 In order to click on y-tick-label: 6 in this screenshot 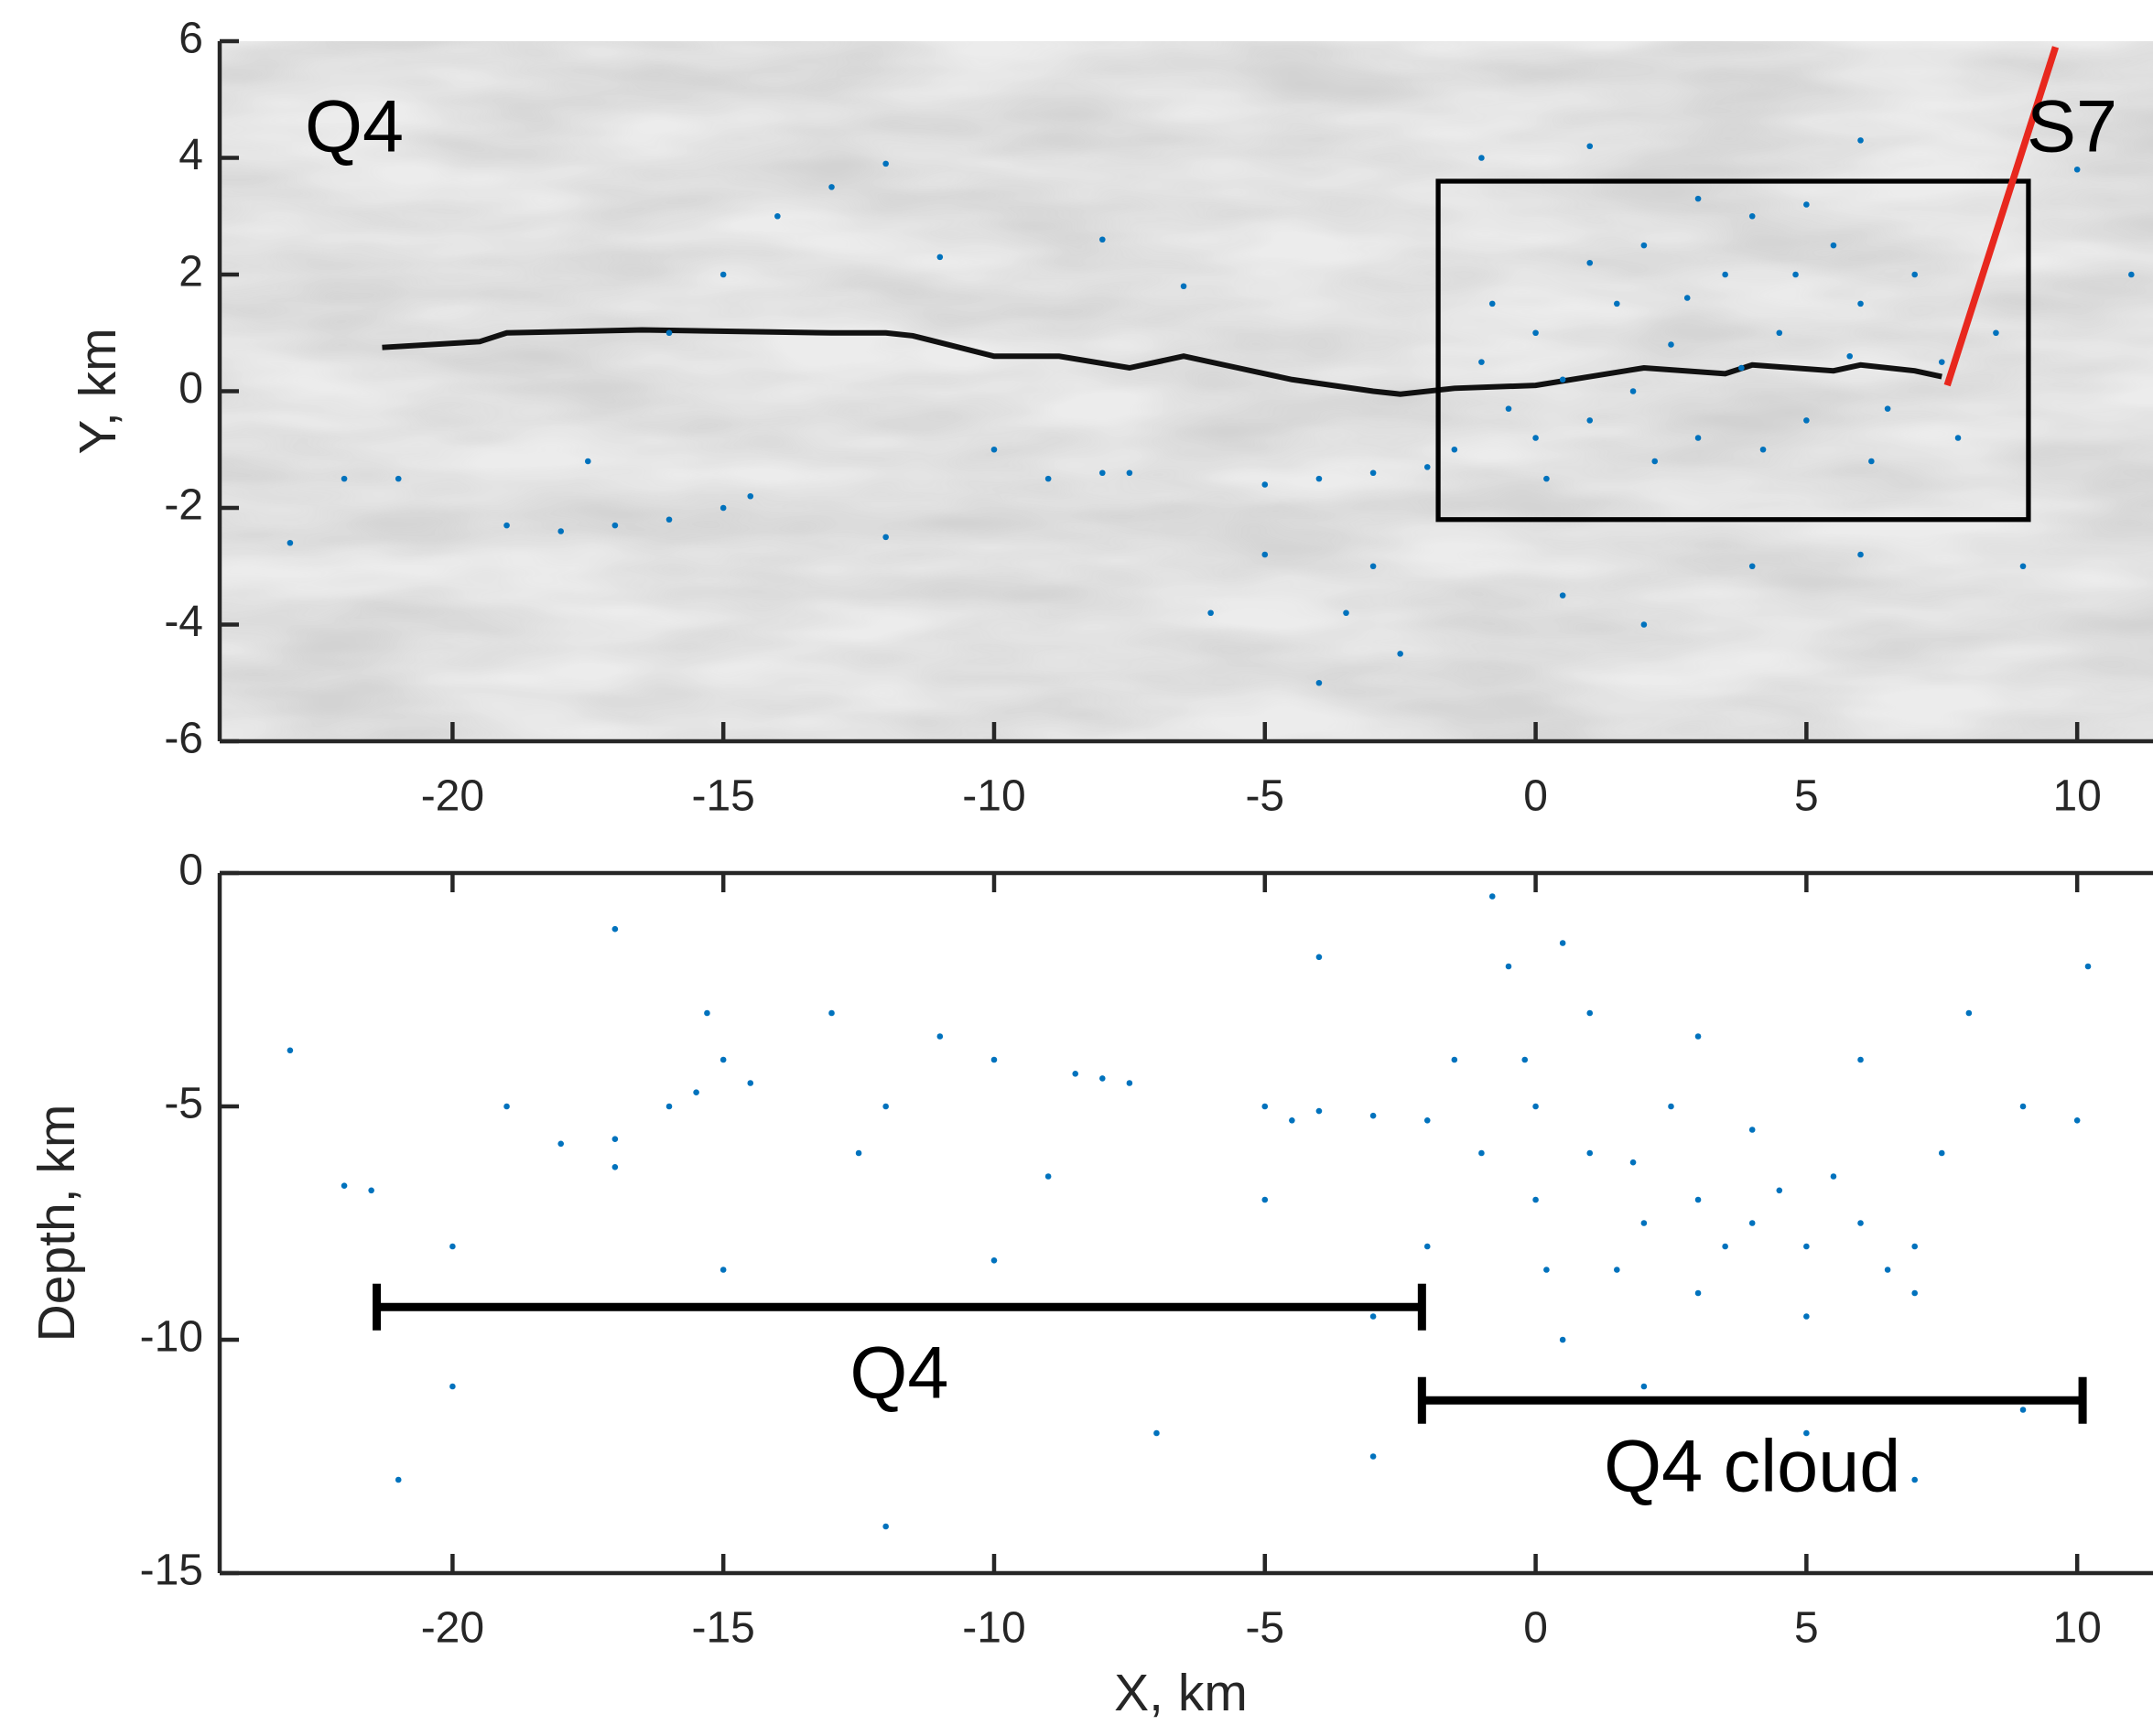, I will do `click(191, 39)`.